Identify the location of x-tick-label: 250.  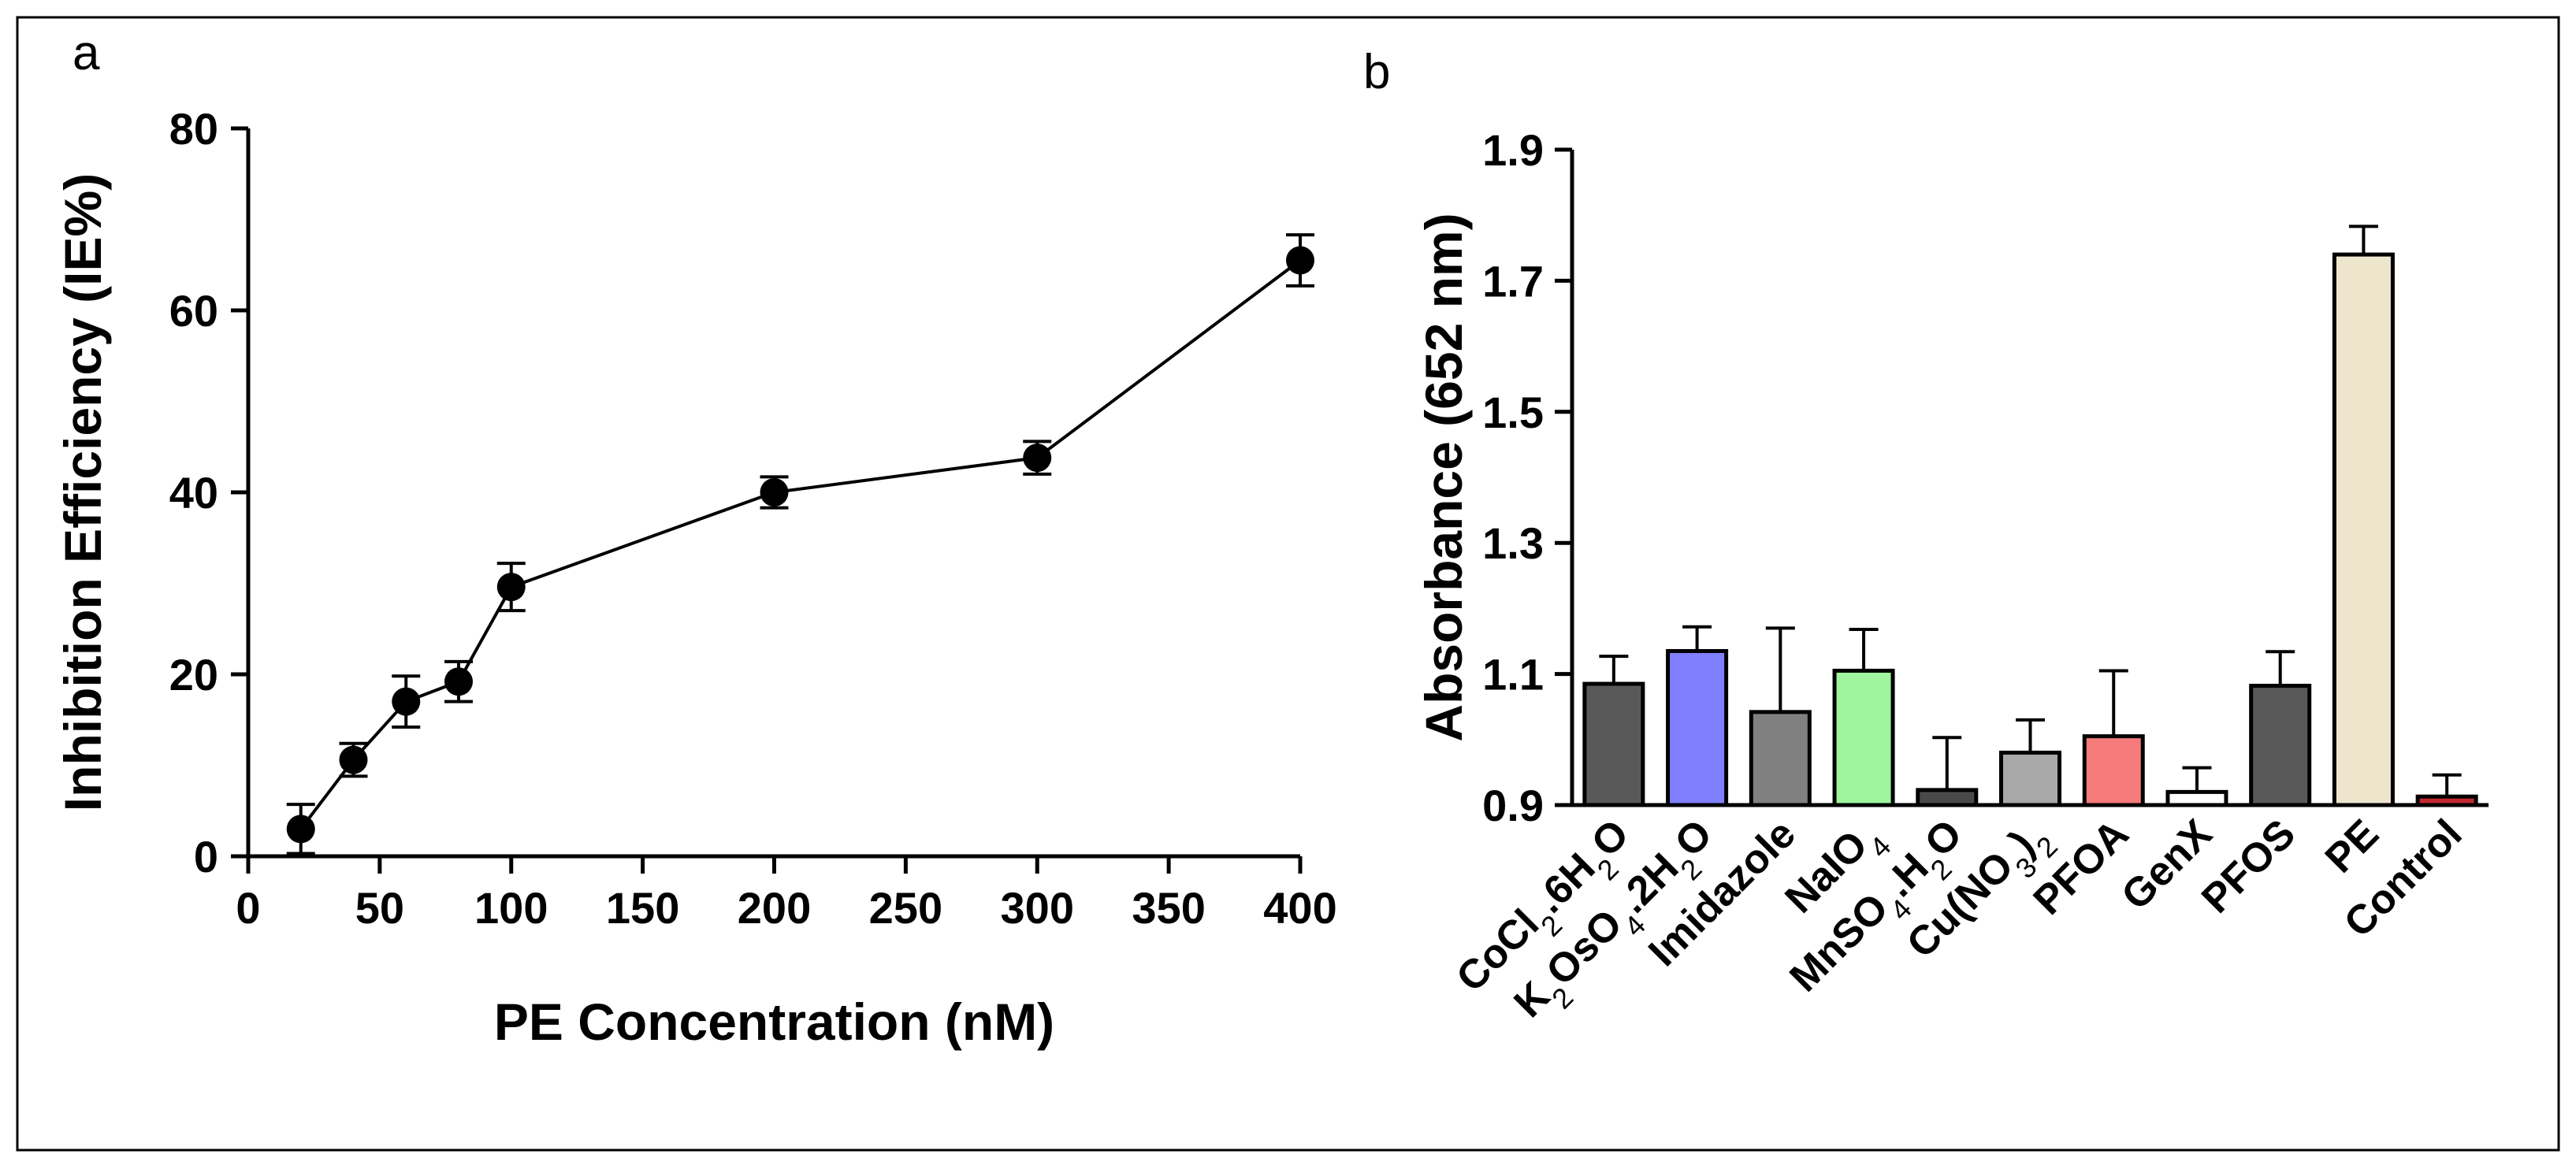
(905, 908).